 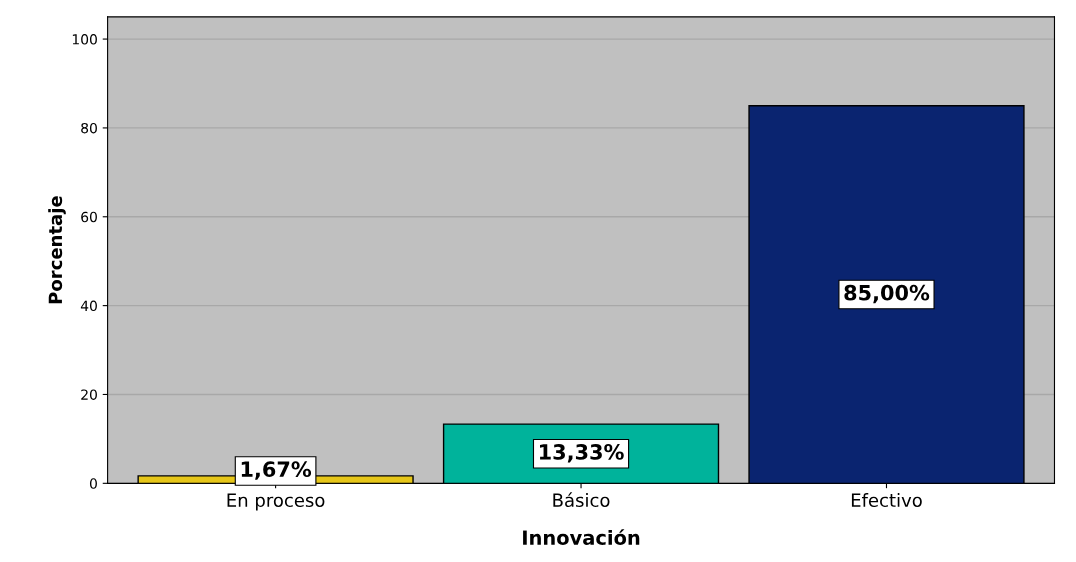 I want to click on x-axis-title: Innovación, so click(x=581, y=537).